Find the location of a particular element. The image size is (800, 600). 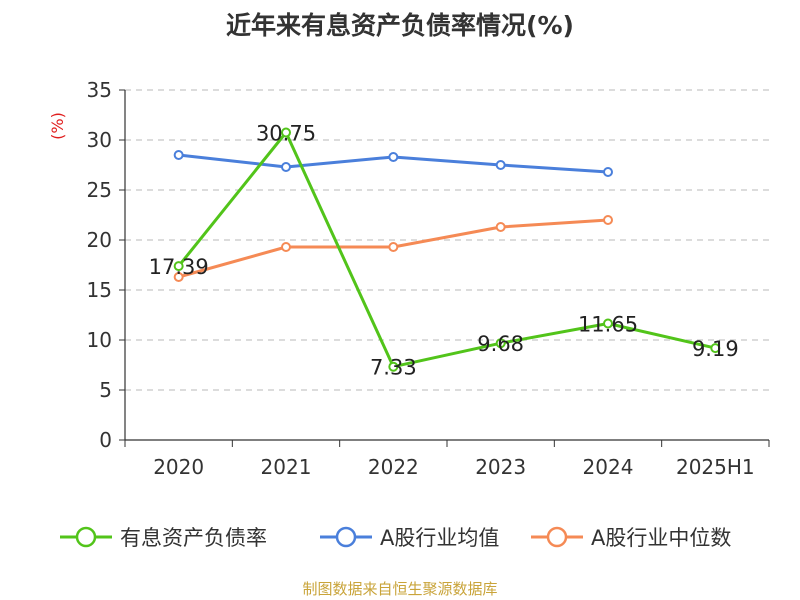

y-tick-label: 35 is located at coordinates (99, 90).